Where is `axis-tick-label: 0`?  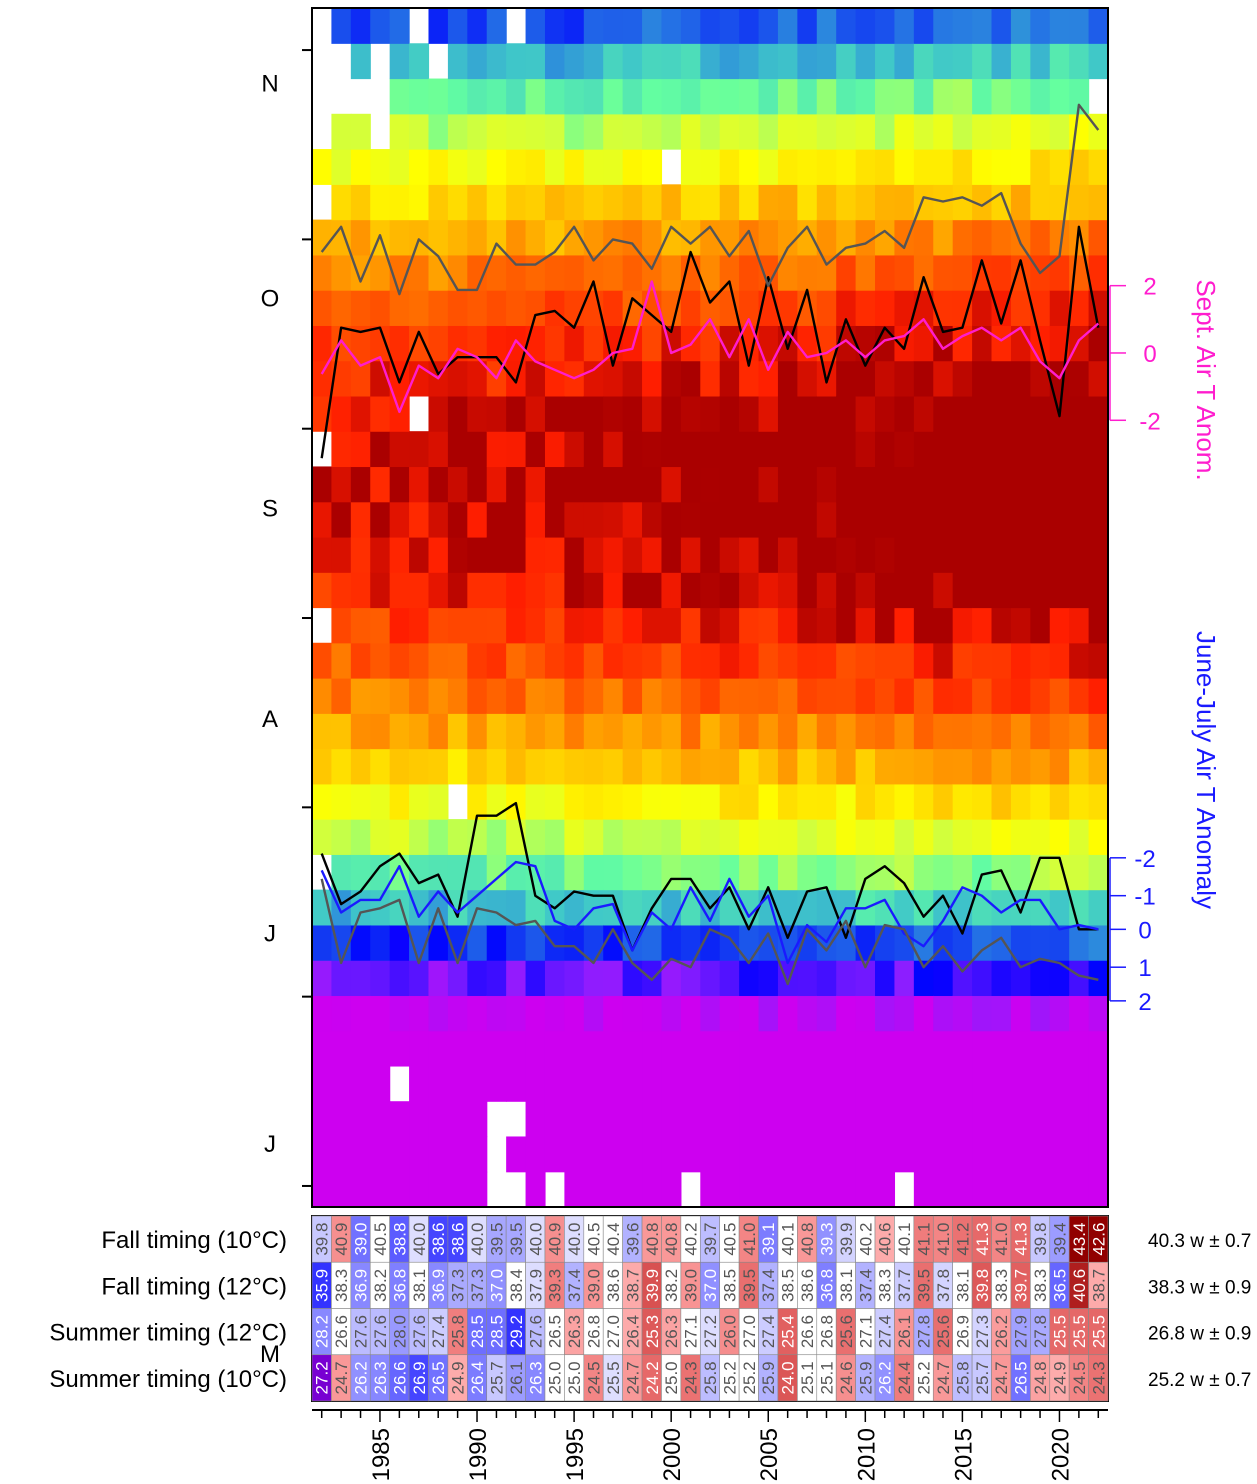
axis-tick-label: 0 is located at coordinates (1144, 930).